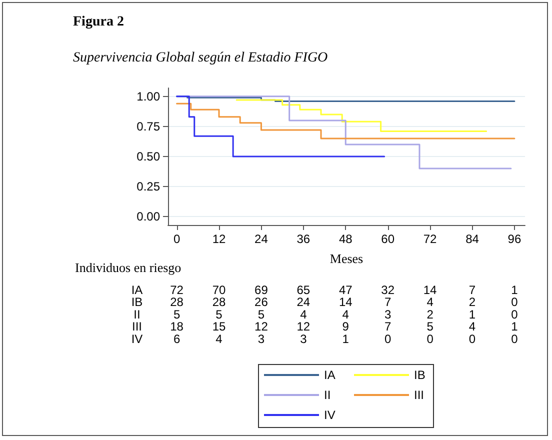  Describe the element at coordinates (388, 239) in the screenshot. I see `x-tick-label: 60` at that location.